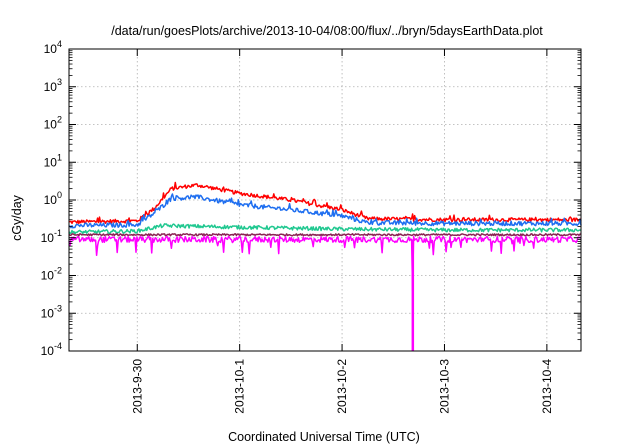  Describe the element at coordinates (444, 386) in the screenshot. I see `x-tick-label: 2013-10-3` at that location.